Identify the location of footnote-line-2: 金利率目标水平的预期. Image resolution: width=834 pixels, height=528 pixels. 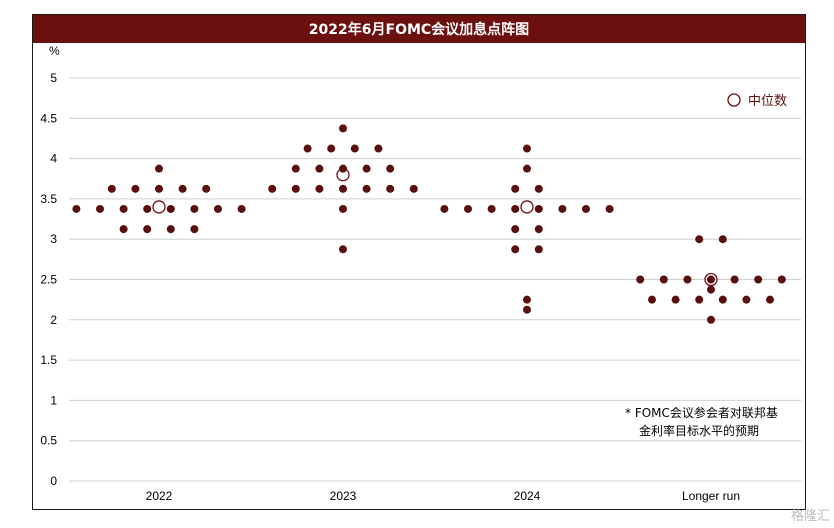
(699, 430).